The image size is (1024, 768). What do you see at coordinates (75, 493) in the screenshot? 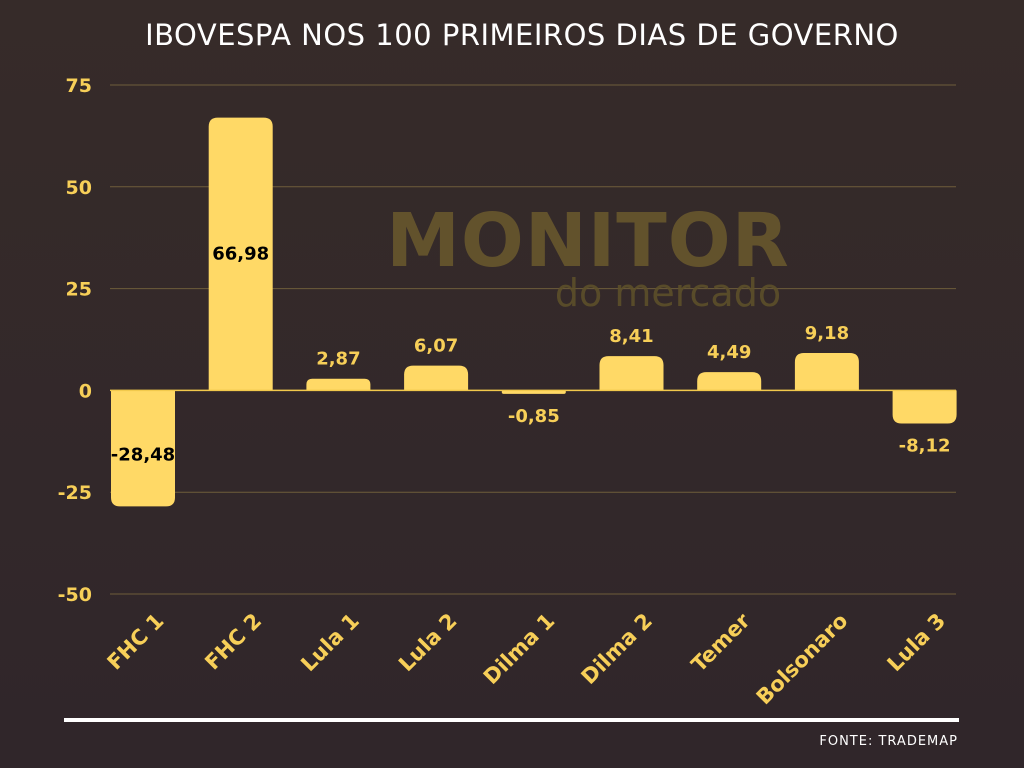
I see `y-tick-label: -25` at bounding box center [75, 493].